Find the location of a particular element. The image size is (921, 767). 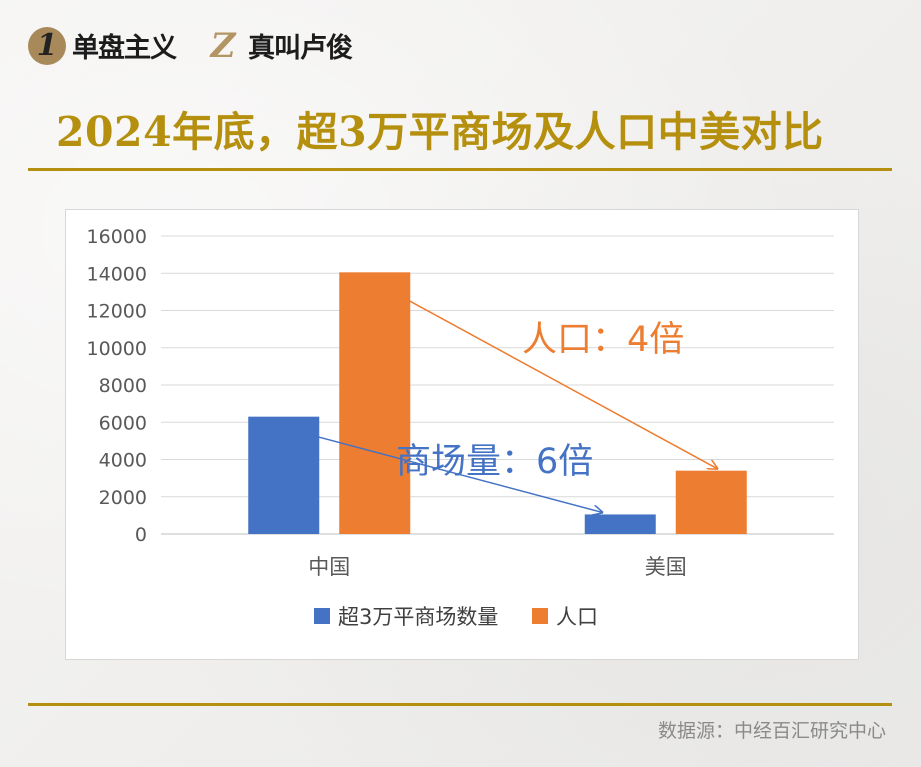

y-tick-label: 10000 is located at coordinates (117, 349).